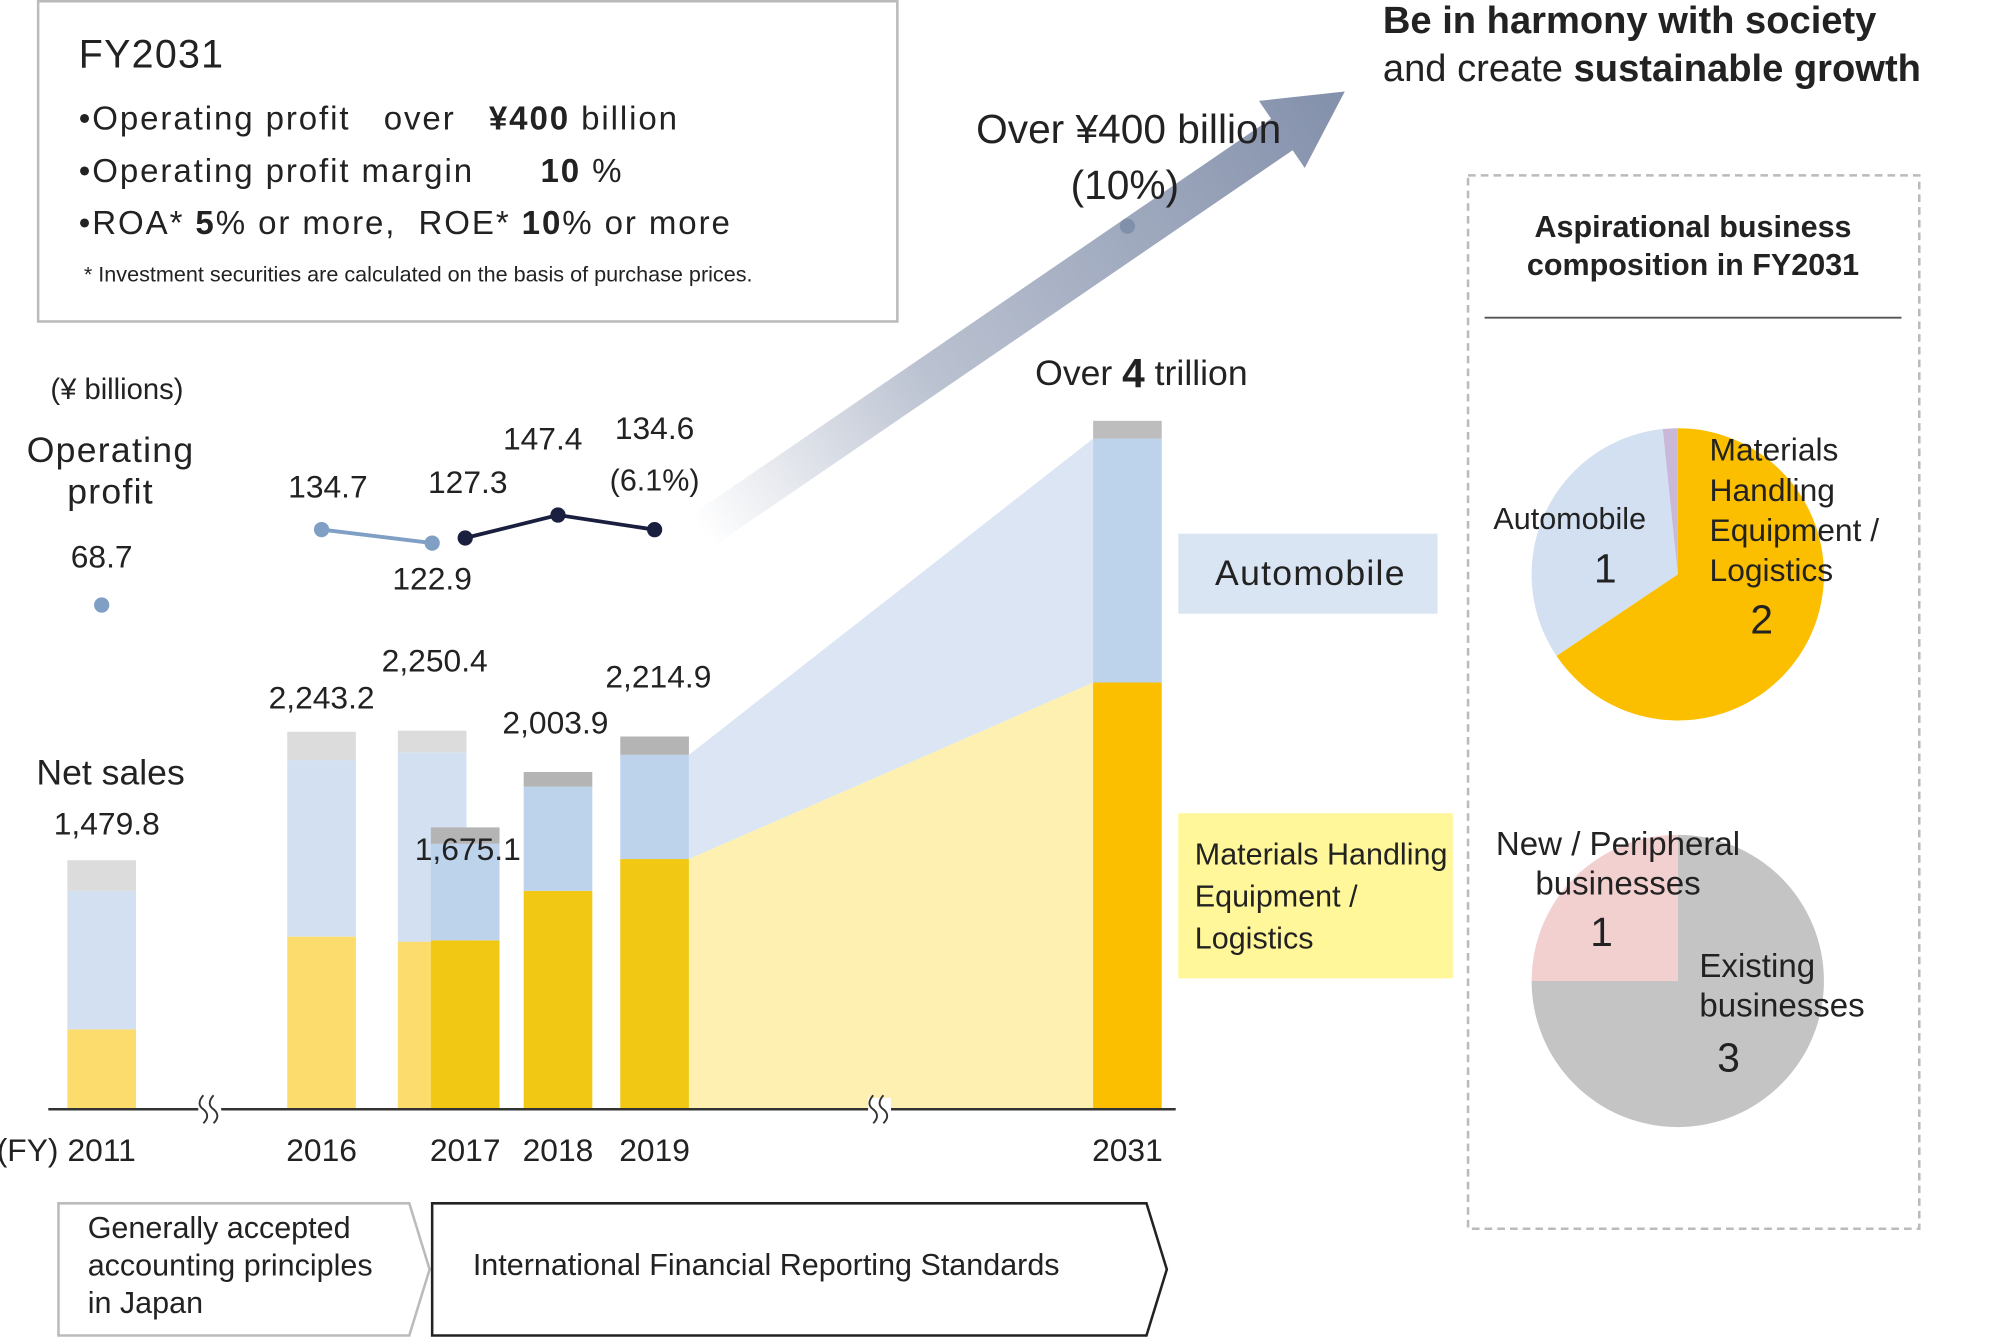 The image size is (1993, 1338). What do you see at coordinates (244, 1269) in the screenshot?
I see `jgaap-box` at bounding box center [244, 1269].